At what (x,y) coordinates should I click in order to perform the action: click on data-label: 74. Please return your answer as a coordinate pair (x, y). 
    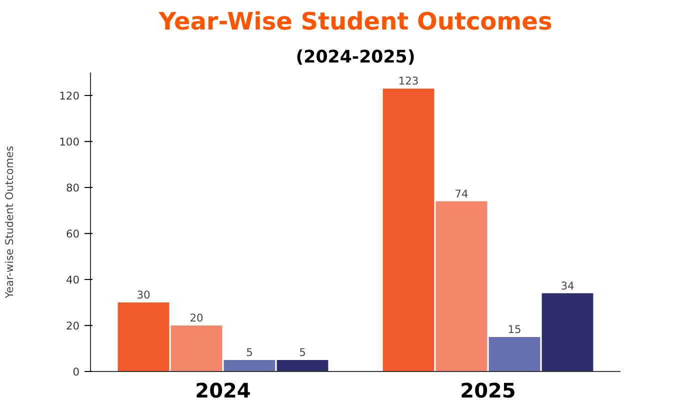
    Looking at the image, I should click on (461, 193).